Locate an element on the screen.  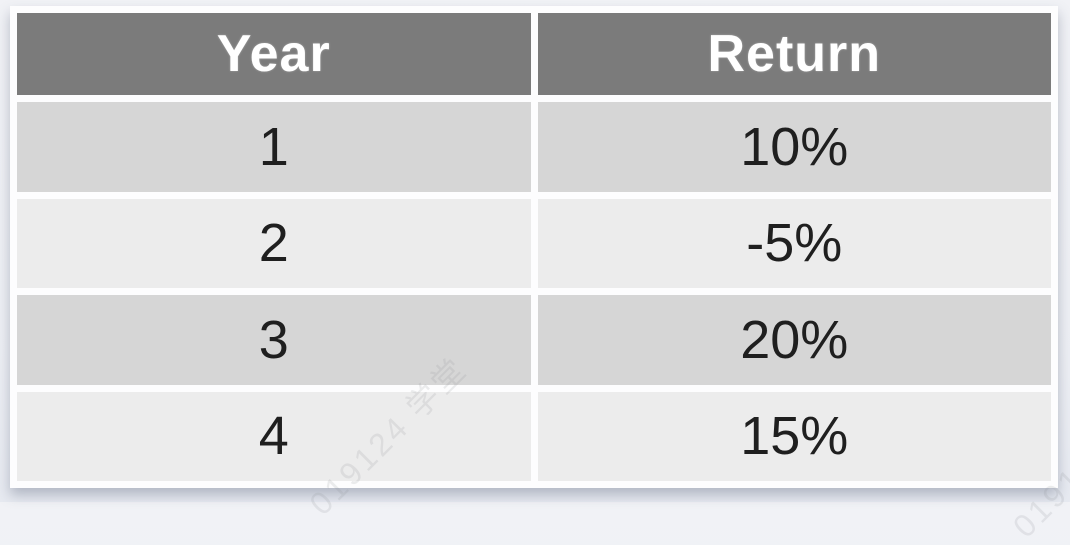
year-cell: 4 is located at coordinates (274, 436).